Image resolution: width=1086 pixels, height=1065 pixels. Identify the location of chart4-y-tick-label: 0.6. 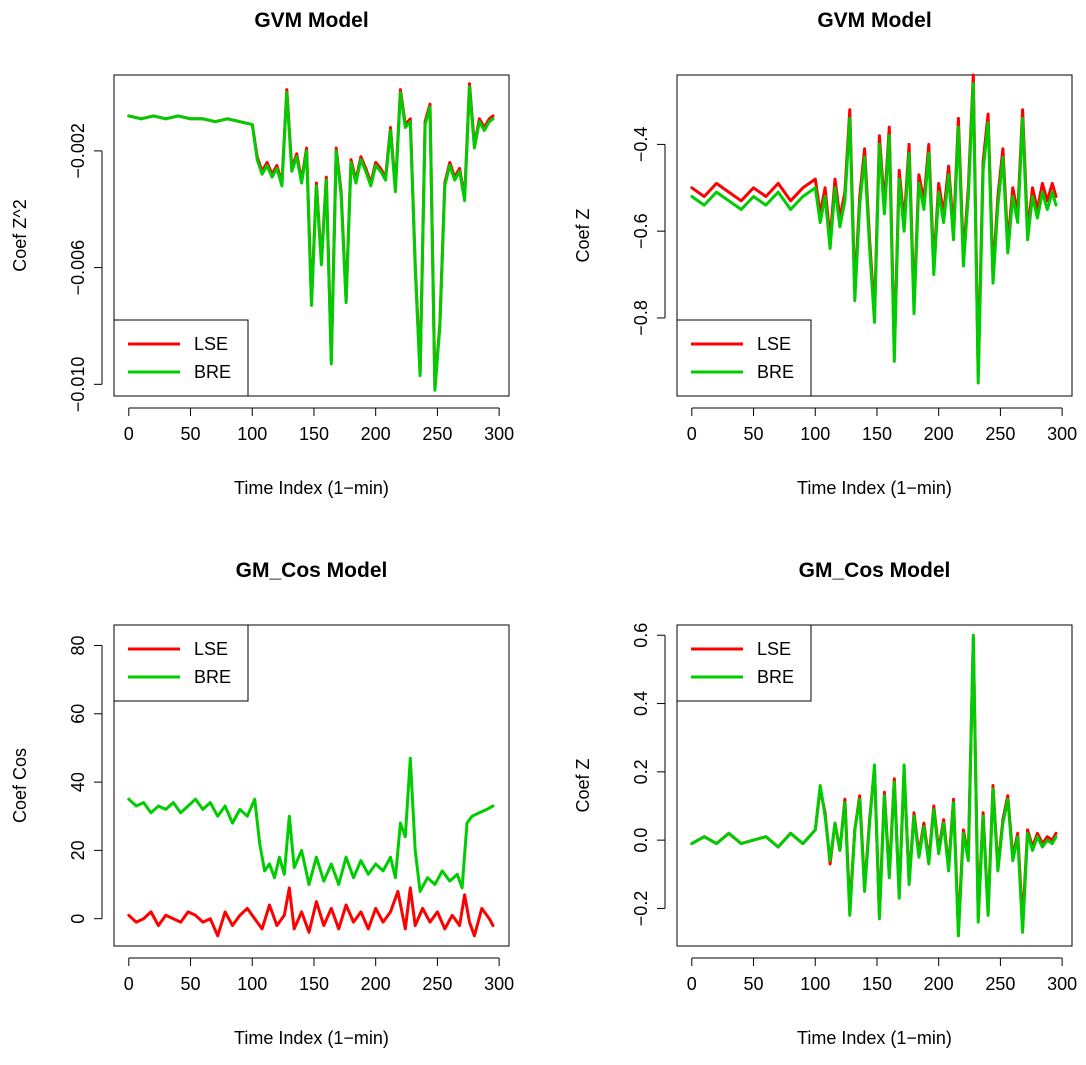
(641, 635).